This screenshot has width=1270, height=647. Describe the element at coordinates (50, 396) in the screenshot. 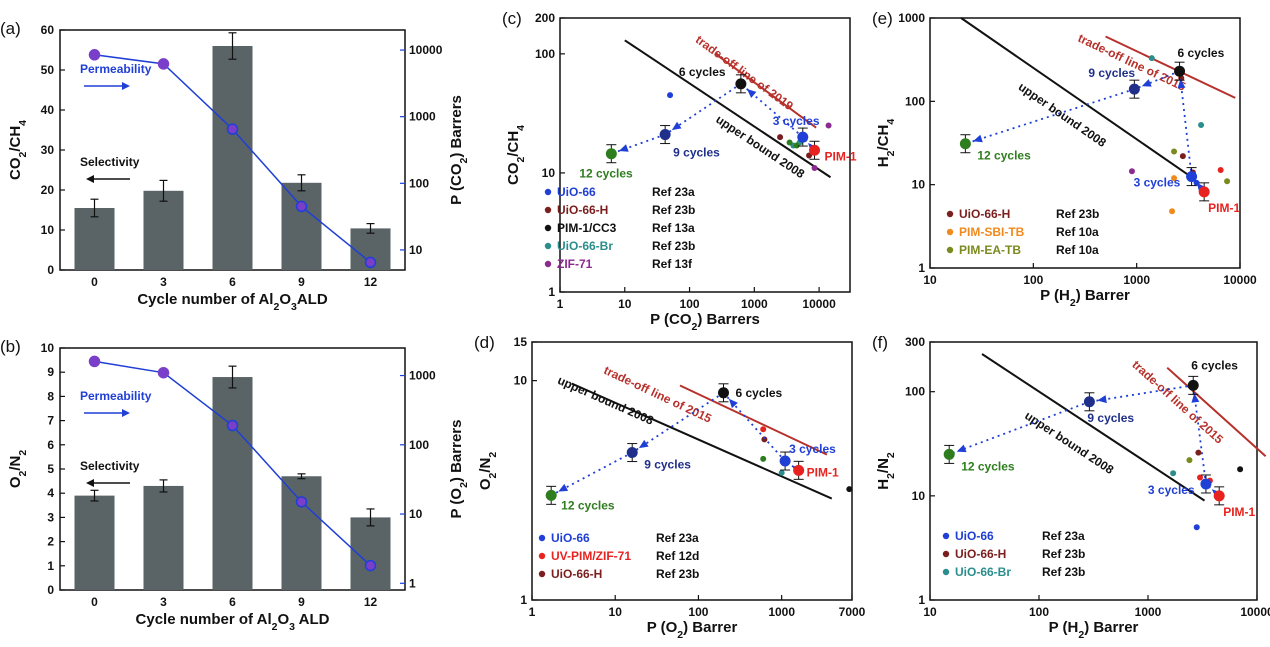

I see `y-tick-label: 8` at that location.